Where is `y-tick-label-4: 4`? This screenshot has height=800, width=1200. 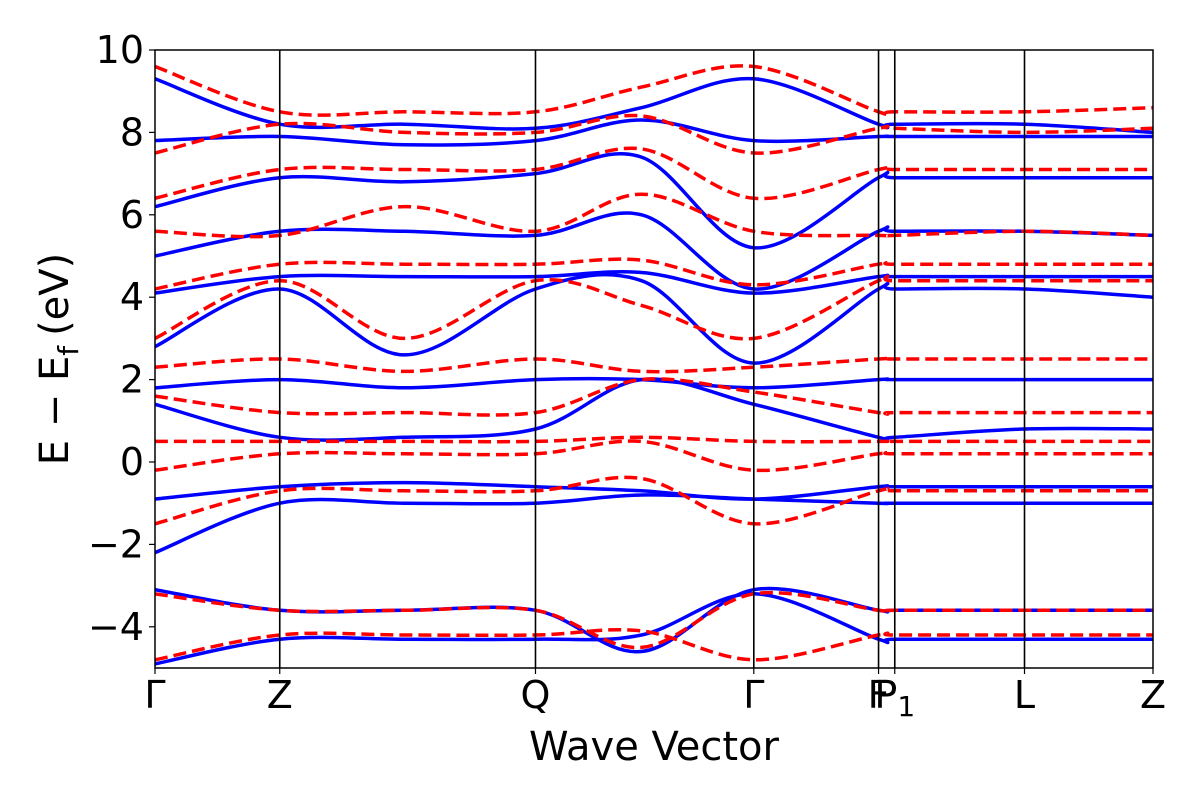 y-tick-label-4: 4 is located at coordinates (132, 297).